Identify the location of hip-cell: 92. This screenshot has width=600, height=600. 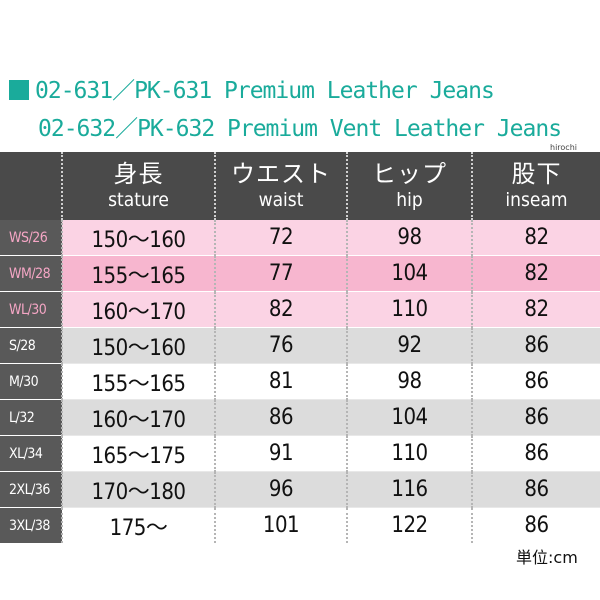
(409, 345).